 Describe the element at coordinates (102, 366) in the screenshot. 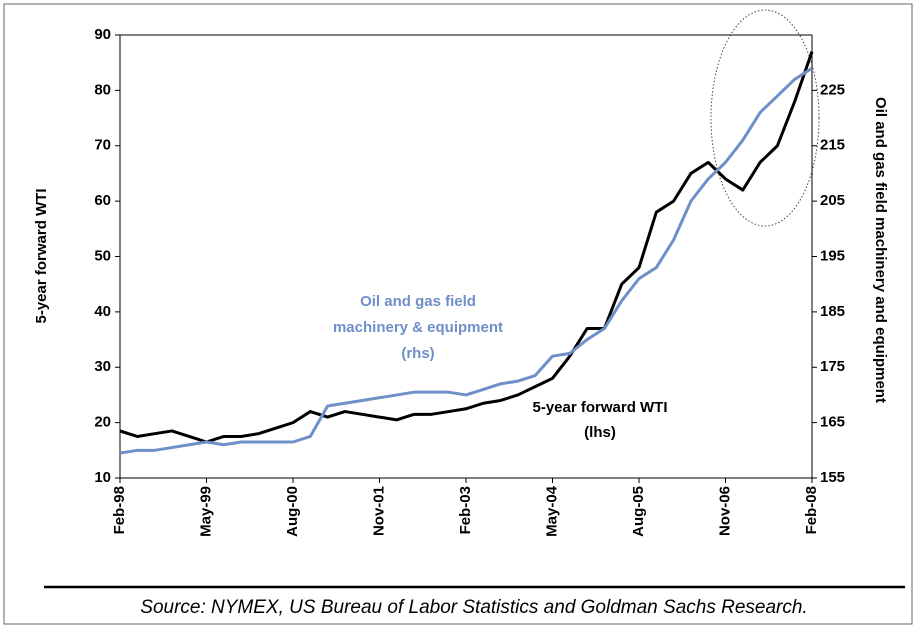

I see `y-tick-label: 30` at that location.